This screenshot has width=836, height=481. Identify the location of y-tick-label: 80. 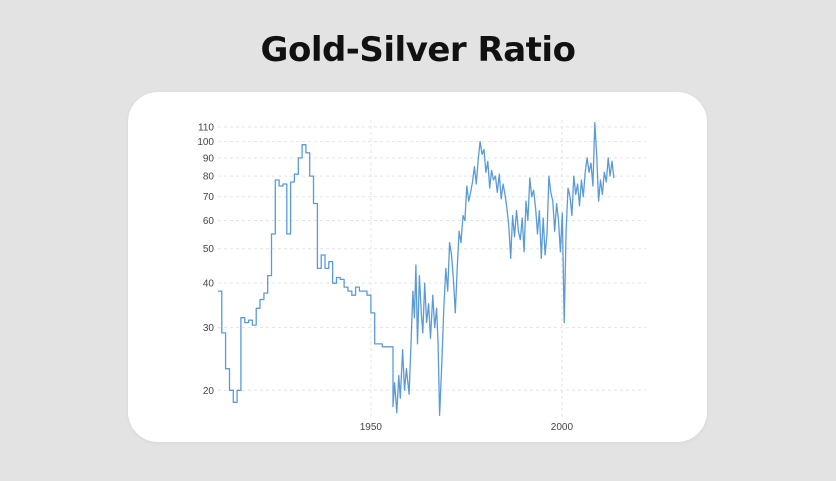
(209, 177).